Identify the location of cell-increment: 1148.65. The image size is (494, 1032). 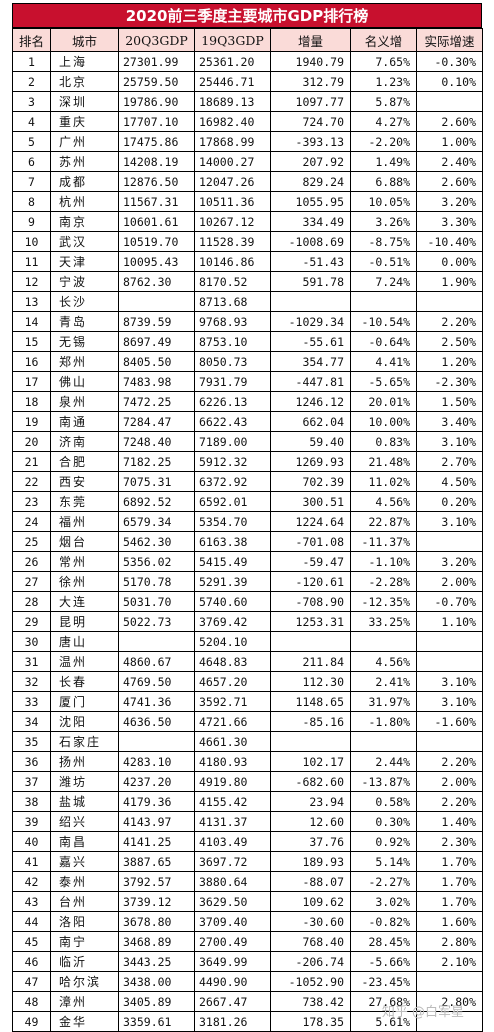
(310, 701).